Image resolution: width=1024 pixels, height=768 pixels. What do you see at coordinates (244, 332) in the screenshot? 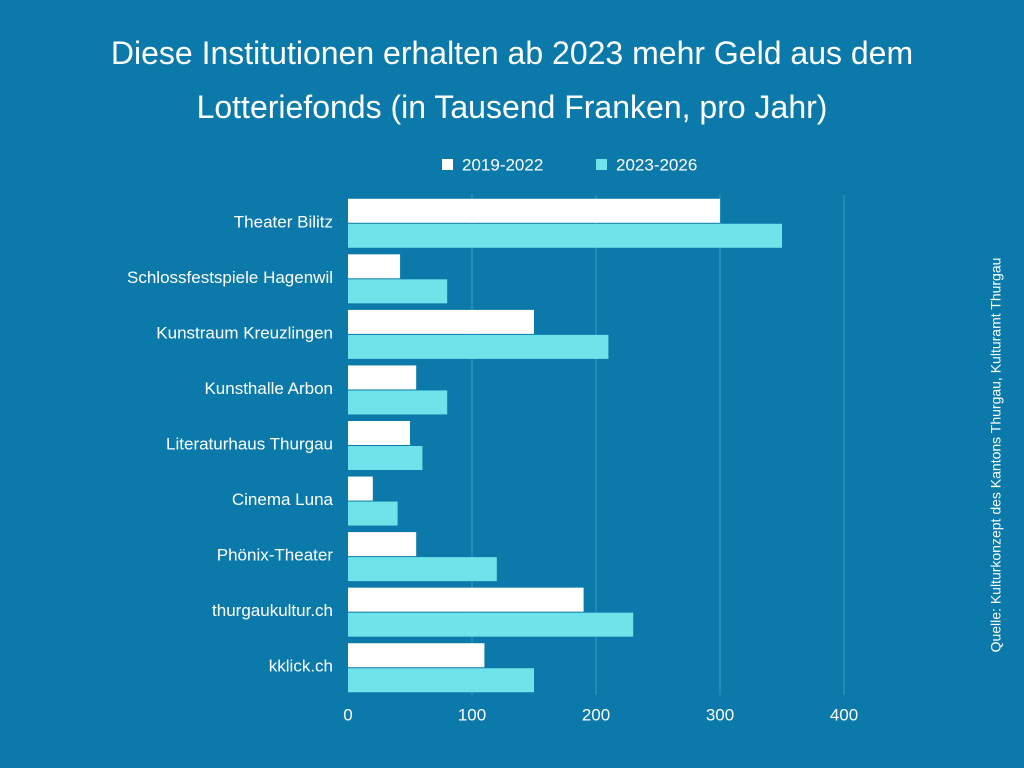
I see `y-tick-label: Kunstraum Kreuzlingen` at bounding box center [244, 332].